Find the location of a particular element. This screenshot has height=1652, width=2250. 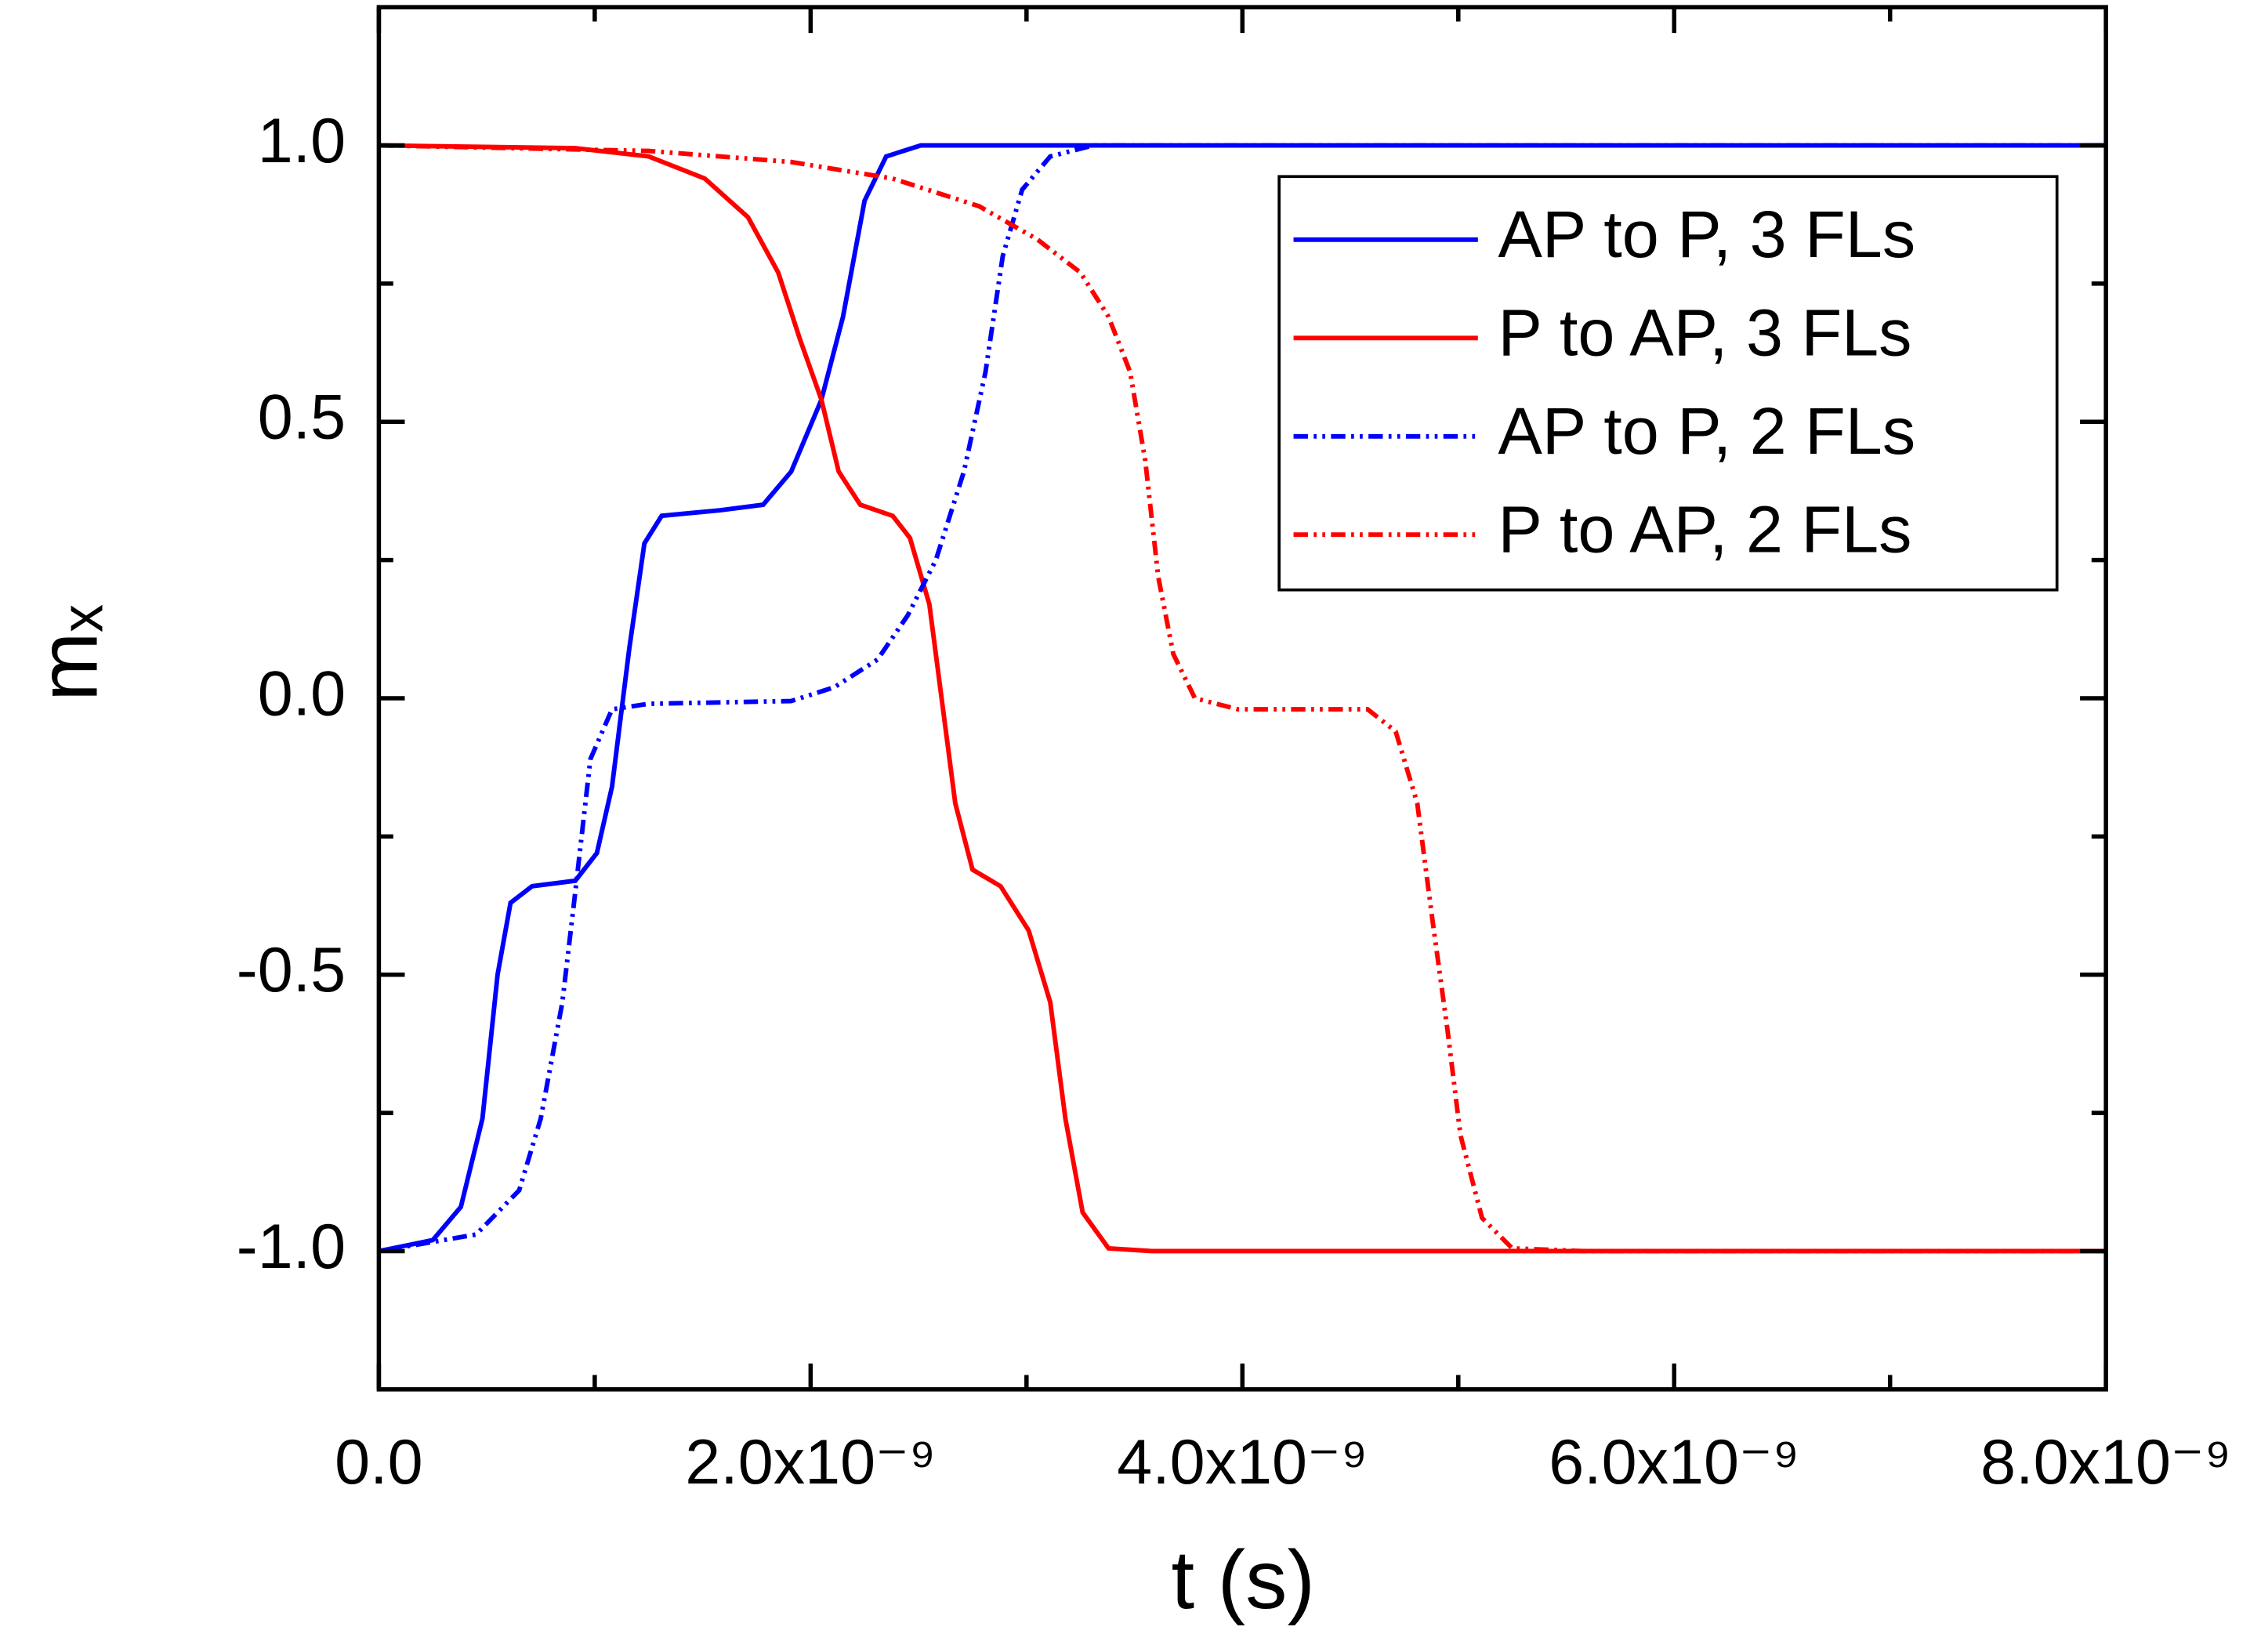

y-tick-label: -1.0 is located at coordinates (291, 1247).